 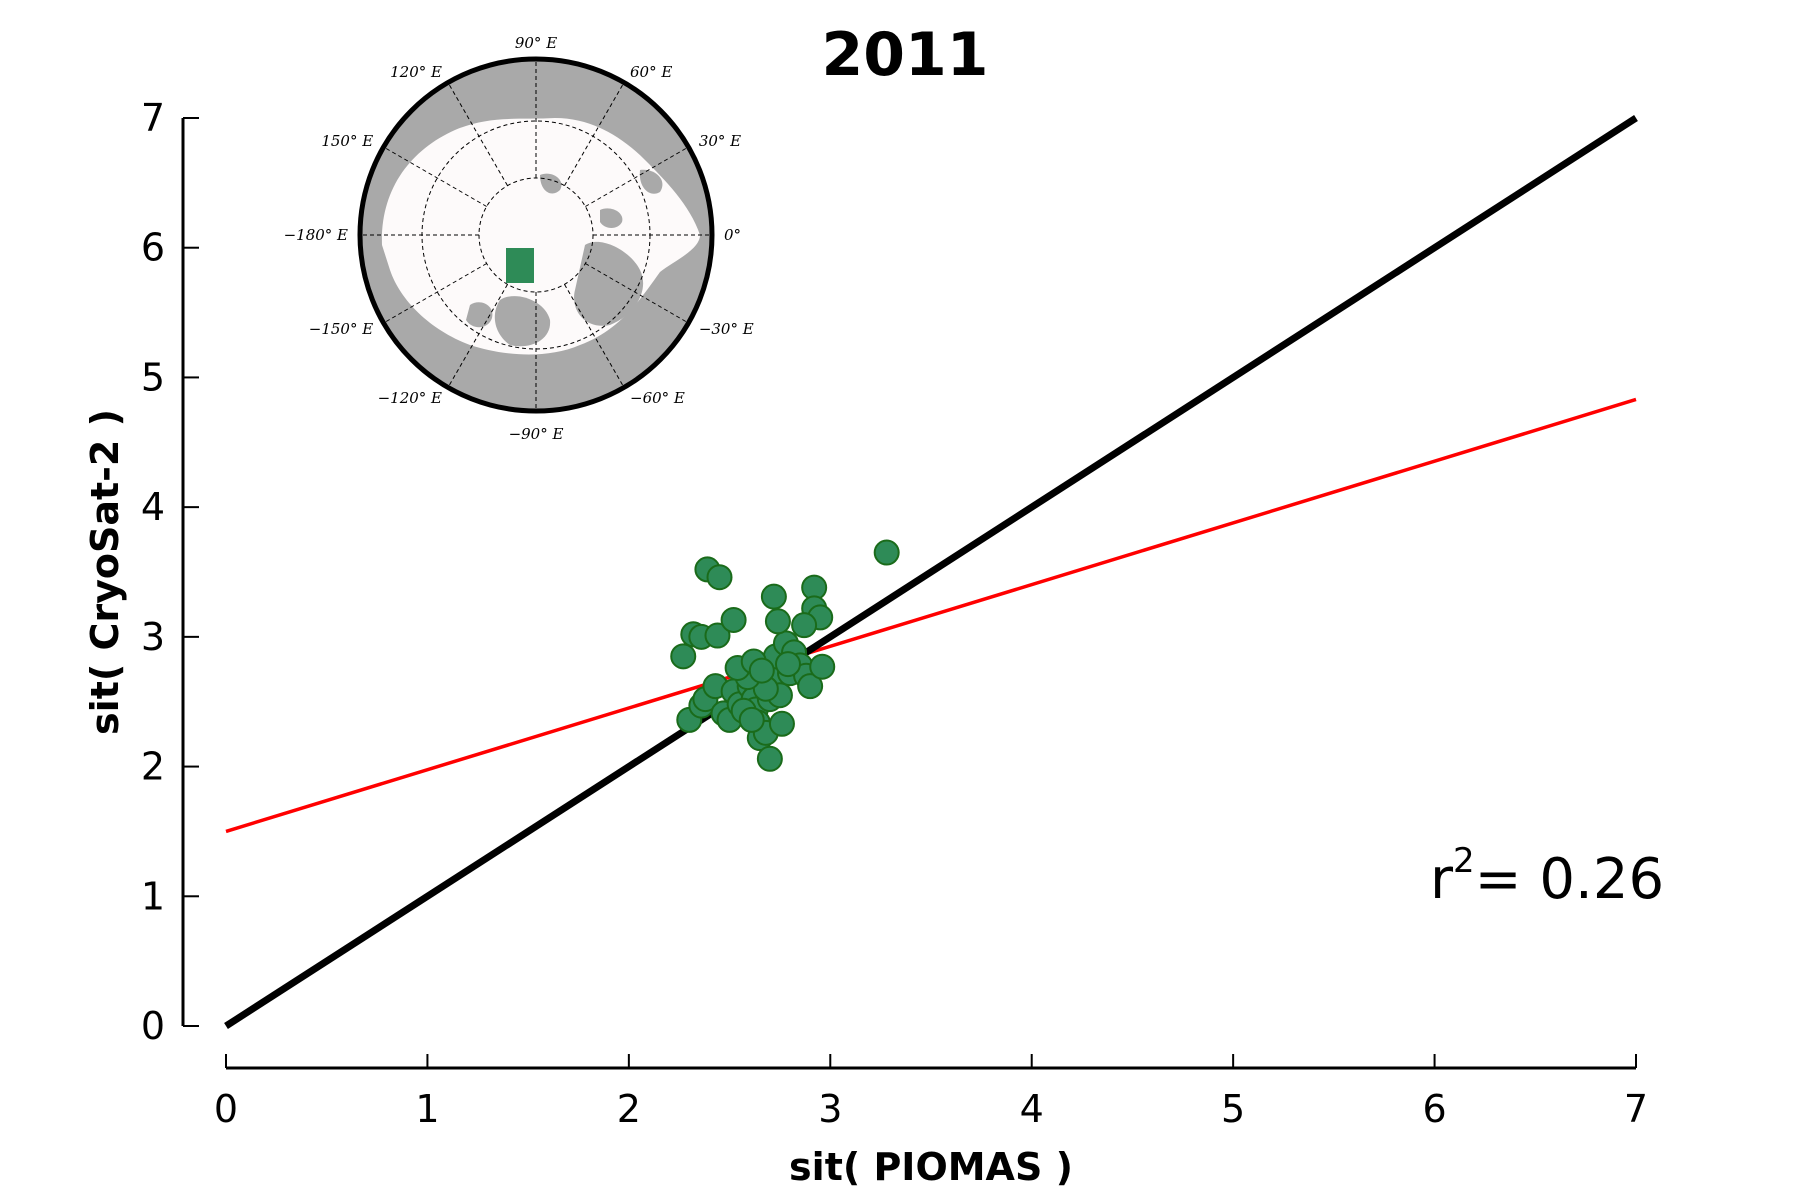 I want to click on x-tick-label: 1, so click(x=427, y=1109).